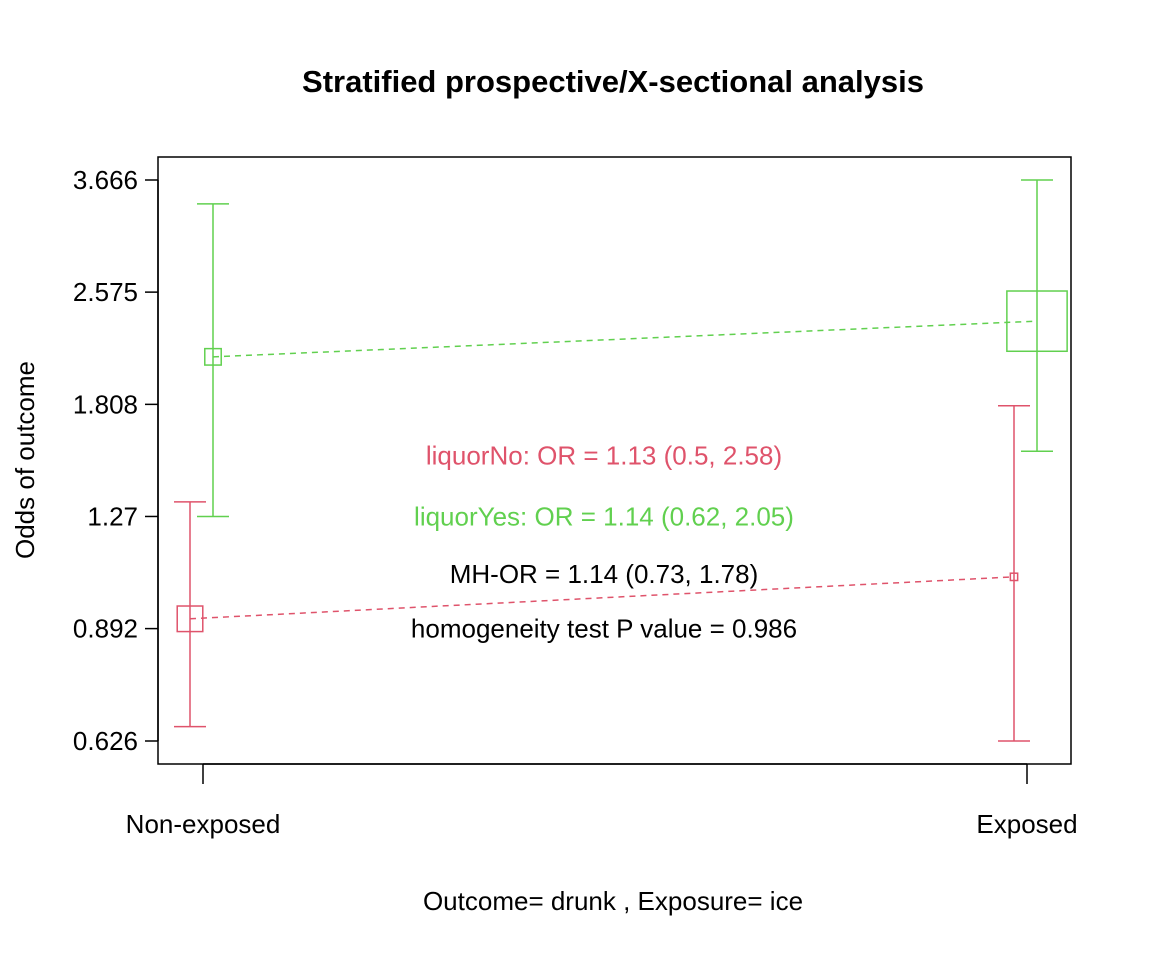 The width and height of the screenshot is (1152, 960). I want to click on annotation-text: homogeneity test P value = 0.986, so click(604, 629).